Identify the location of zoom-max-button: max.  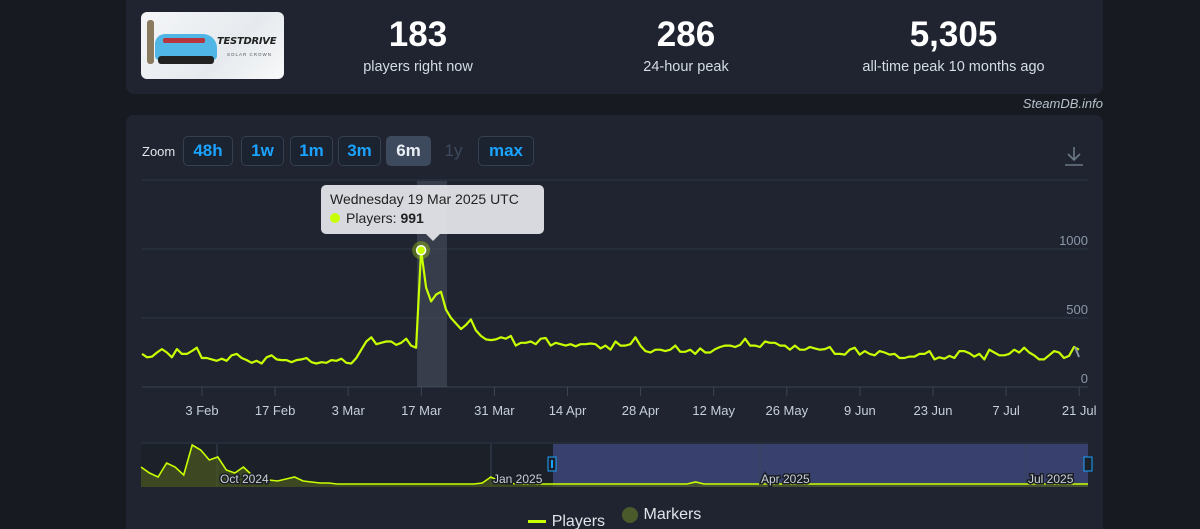
(506, 151).